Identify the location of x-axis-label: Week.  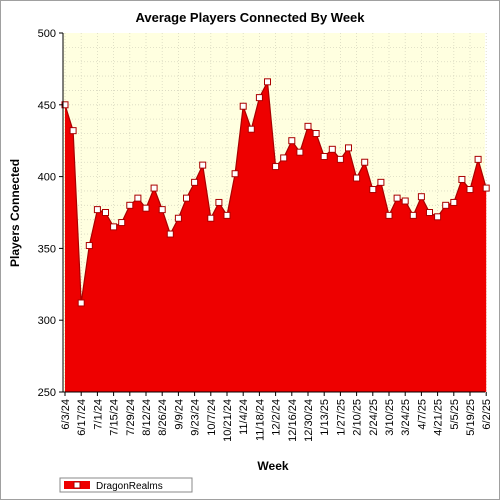
(272, 466).